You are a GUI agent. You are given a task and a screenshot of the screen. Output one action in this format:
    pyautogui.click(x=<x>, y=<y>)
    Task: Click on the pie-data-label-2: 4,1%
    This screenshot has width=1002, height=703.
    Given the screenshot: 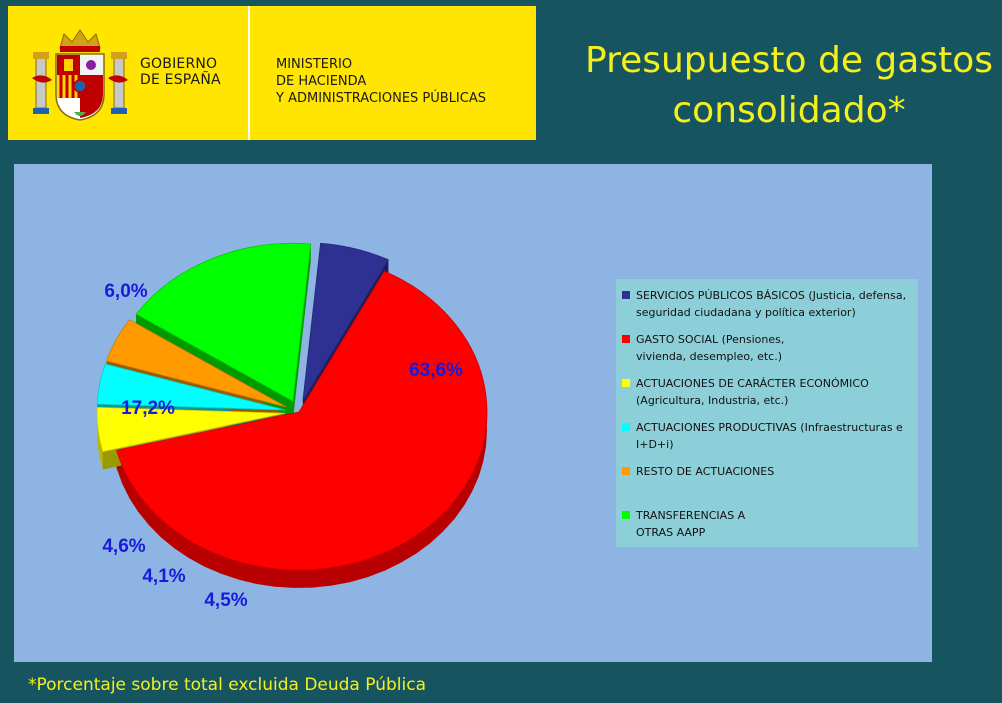 What is the action you would take?
    pyautogui.click(x=163, y=576)
    